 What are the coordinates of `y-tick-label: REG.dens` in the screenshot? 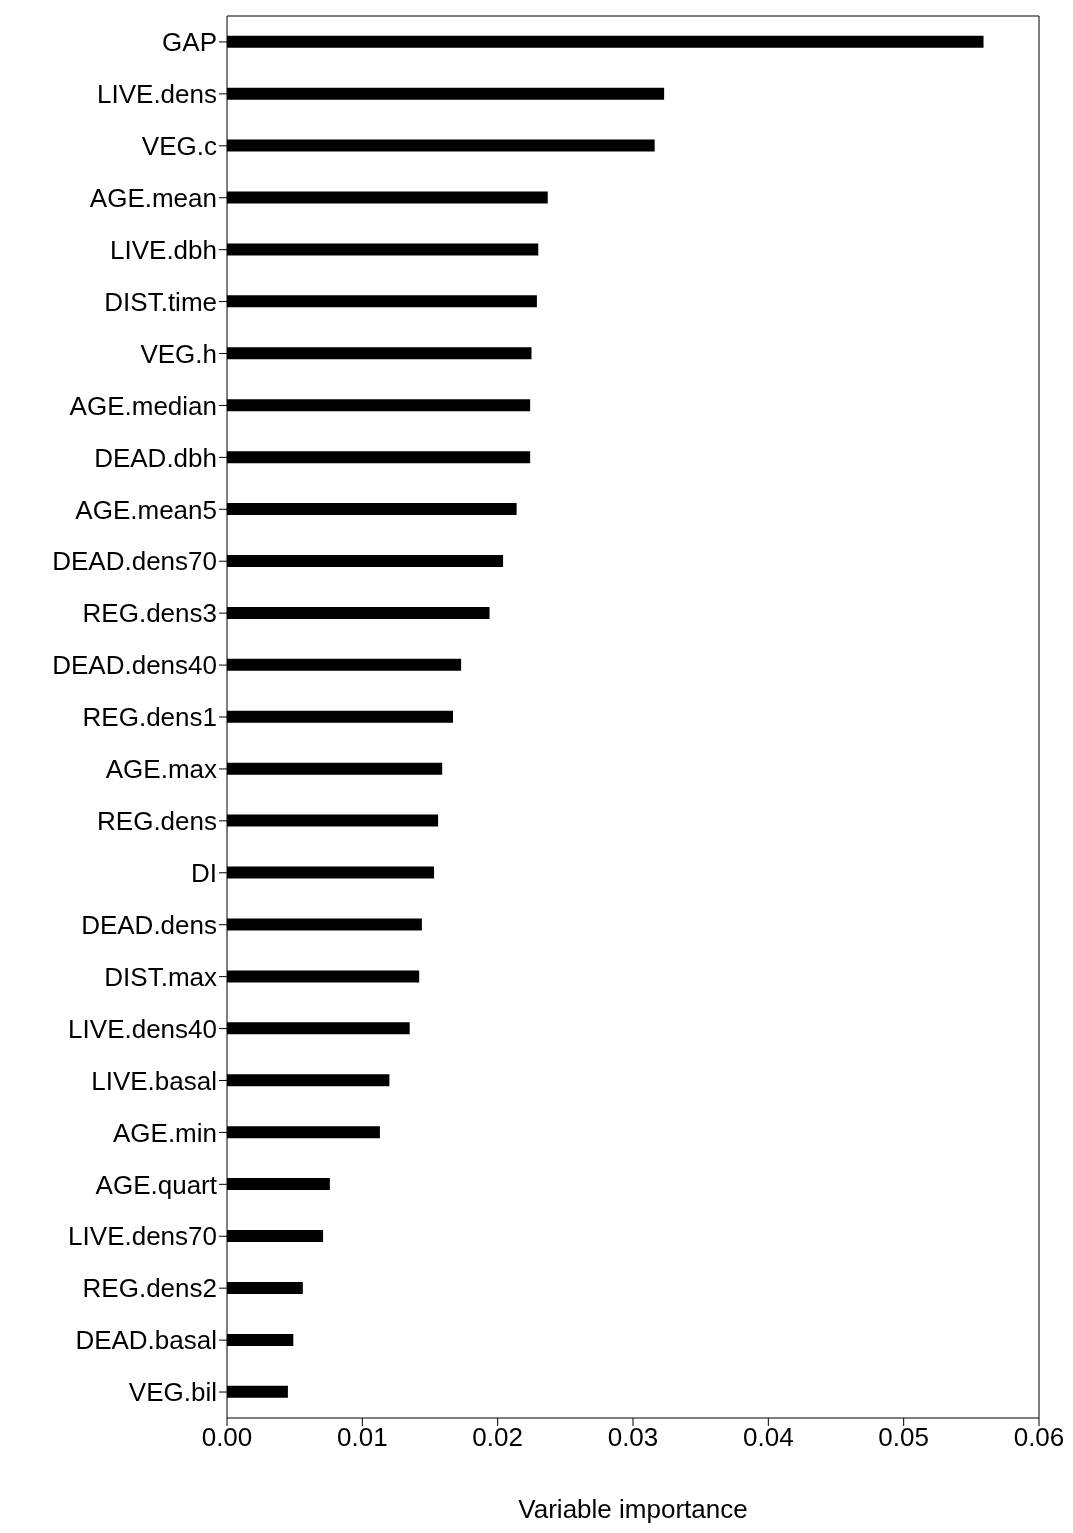 It's located at (157, 821).